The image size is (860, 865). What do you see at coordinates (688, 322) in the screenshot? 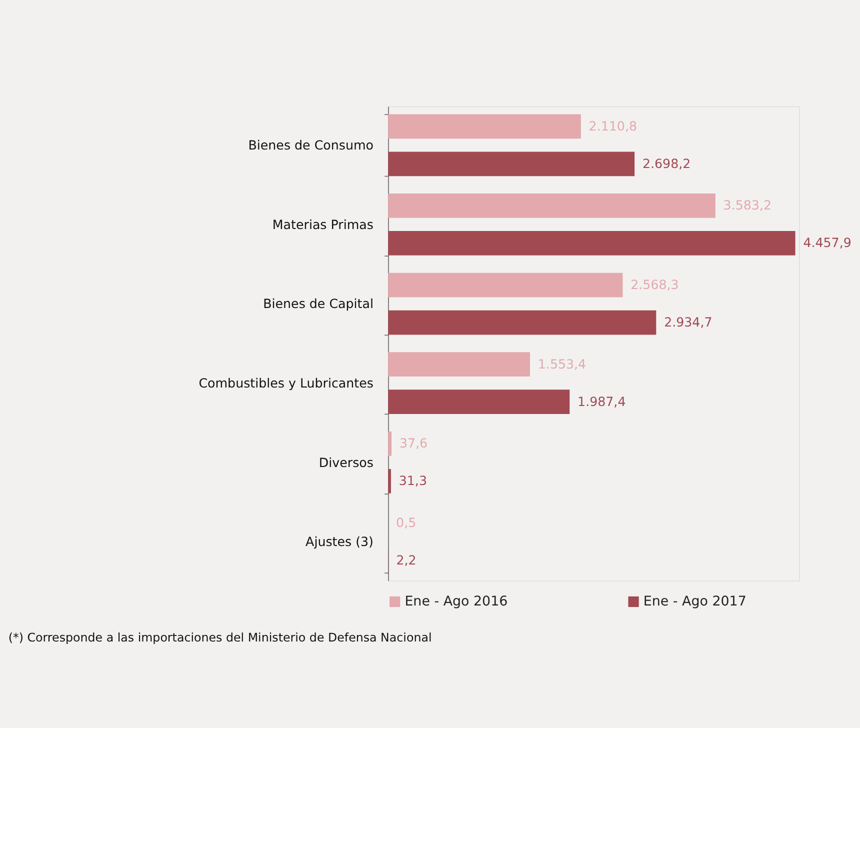
I see `data-label: 2.934,7` at bounding box center [688, 322].